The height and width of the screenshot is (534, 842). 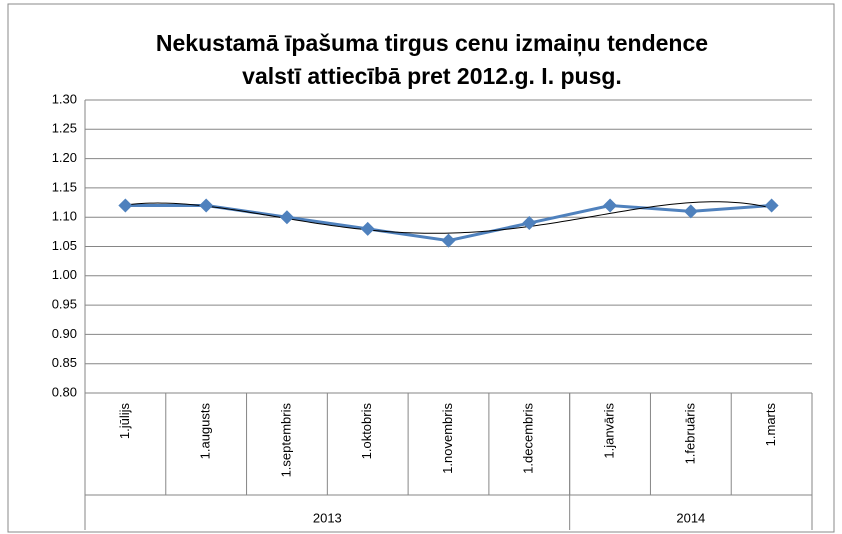 I want to click on chart-title: valstī attiecībā pret 2012.g. I. pusg., so click(x=432, y=76).